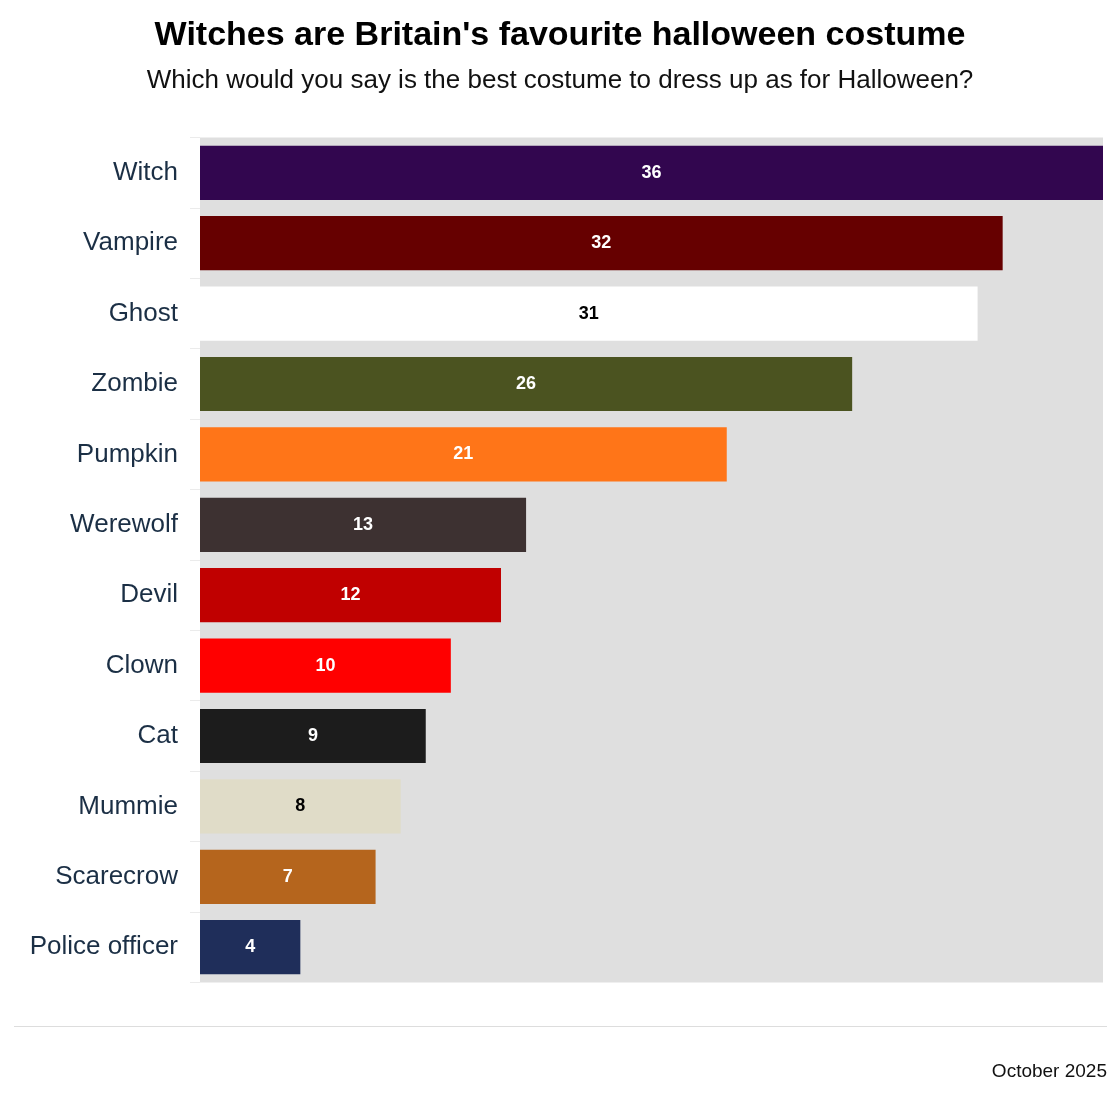 This screenshot has height=1120, width=1120. Describe the element at coordinates (127, 452) in the screenshot. I see `y-tick-label: Pumpkin` at that location.